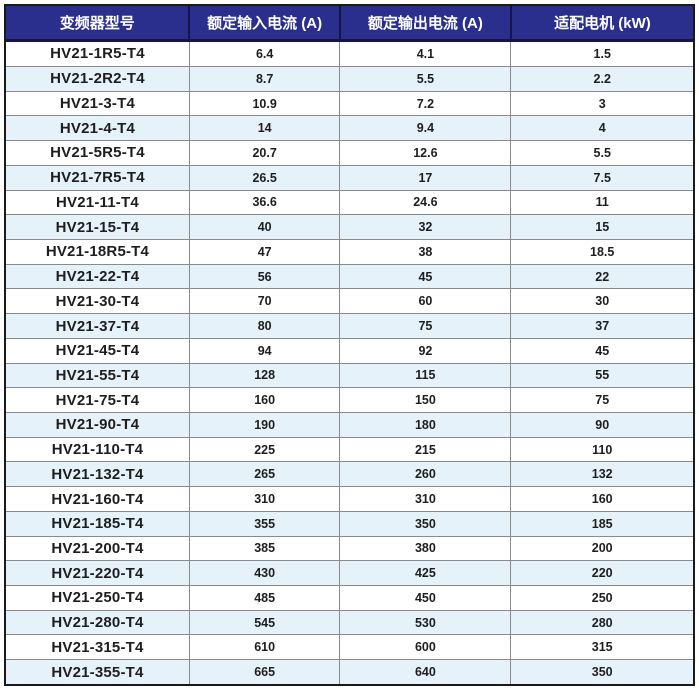  I want to click on cell-motor: 55, so click(601, 375).